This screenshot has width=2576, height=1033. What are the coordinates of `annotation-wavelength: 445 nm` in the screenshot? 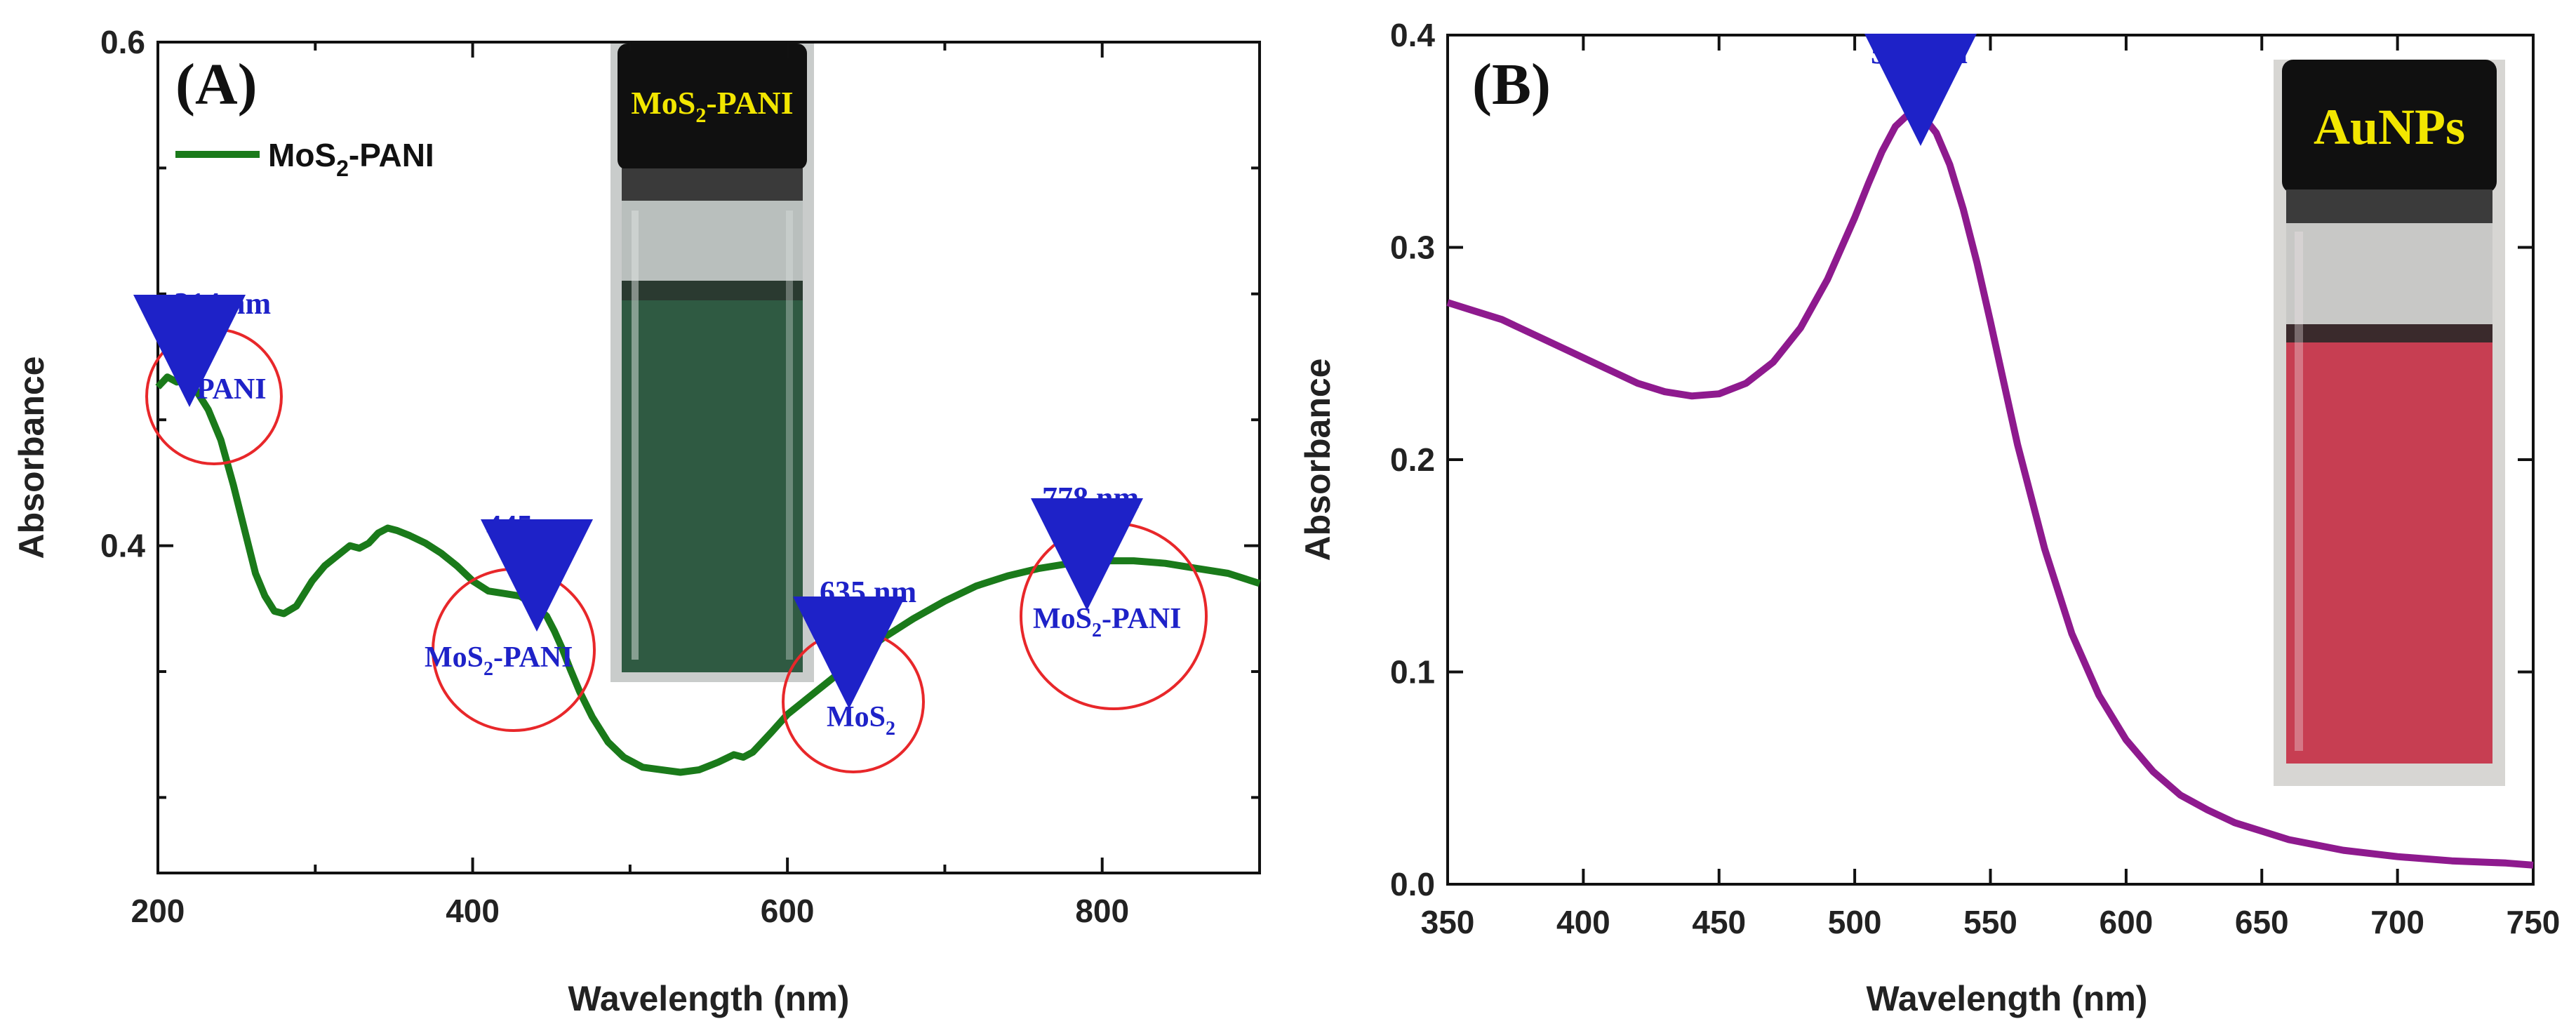 It's located at (534, 526).